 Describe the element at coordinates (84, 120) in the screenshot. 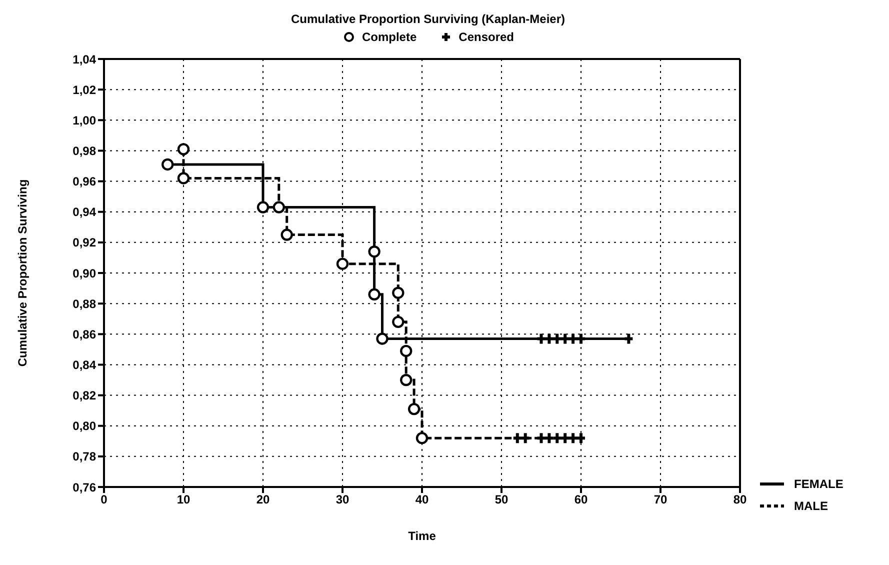

I see `y-tick-label: 1,00` at that location.